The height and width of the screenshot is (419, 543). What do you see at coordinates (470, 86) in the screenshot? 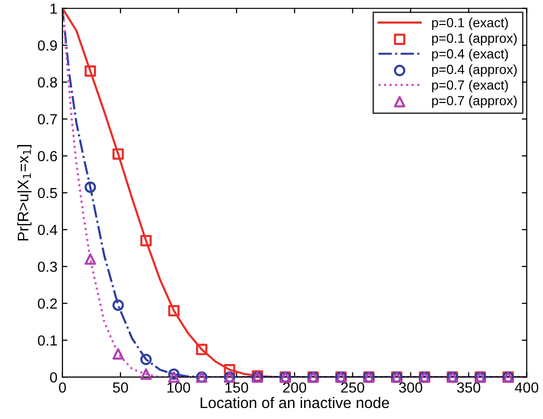
I see `legend-label: p=0.7 (exact)` at bounding box center [470, 86].